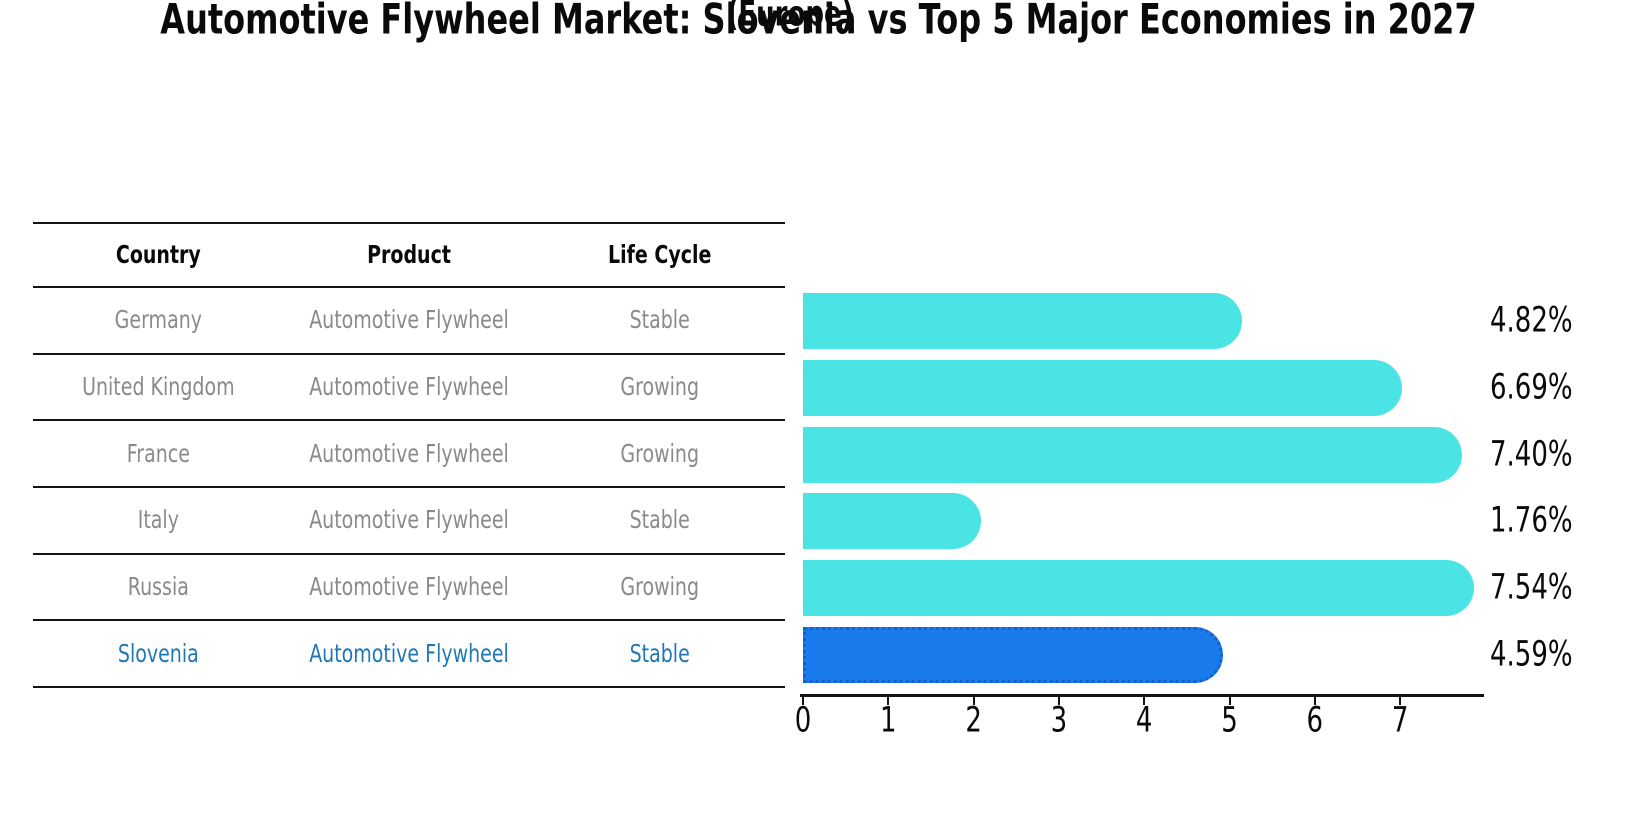 This screenshot has height=823, width=1637. Describe the element at coordinates (1102, 388) in the screenshot. I see `bar-united-kingdom` at that location.